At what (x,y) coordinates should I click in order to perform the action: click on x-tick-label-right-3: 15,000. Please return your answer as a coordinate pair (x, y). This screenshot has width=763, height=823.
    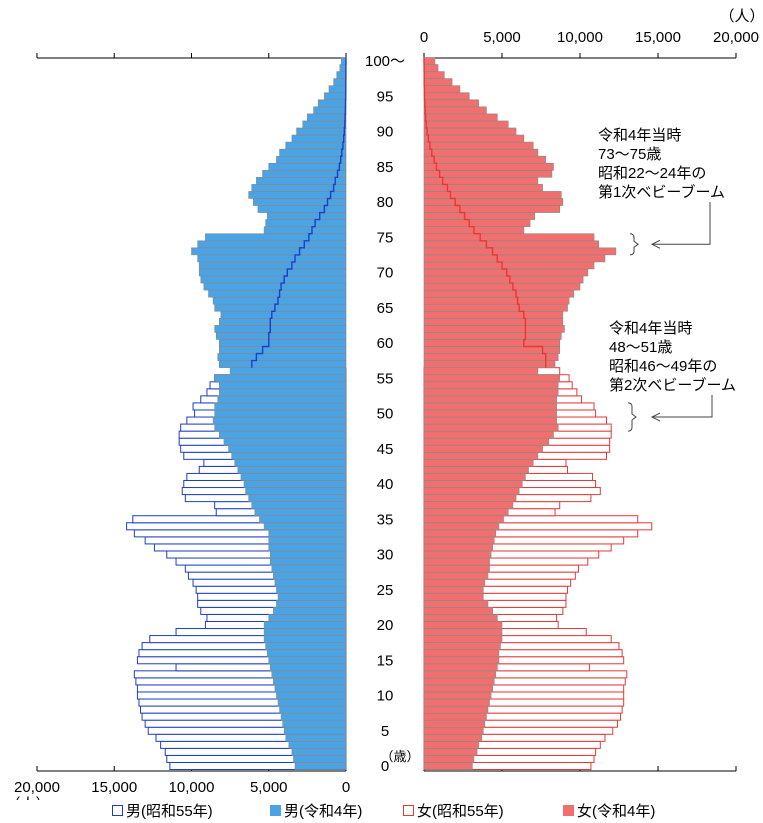
    Looking at the image, I should click on (658, 37).